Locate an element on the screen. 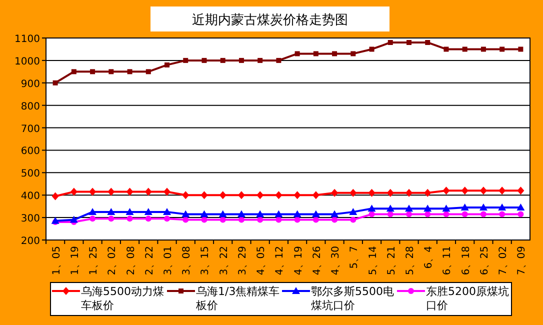 This screenshot has height=325, width=543. y-tick-label: 500 is located at coordinates (30, 174).